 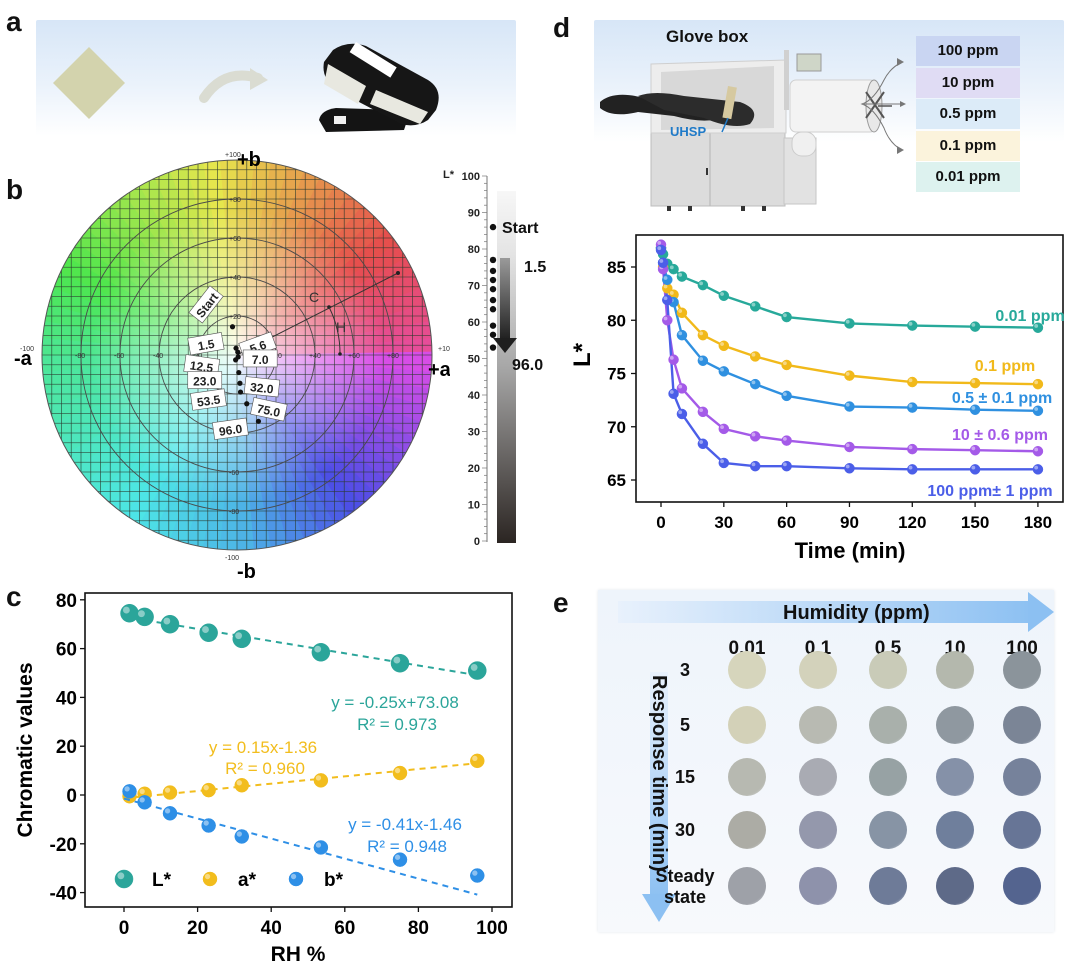 What do you see at coordinates (616, 267) in the screenshot?
I see `y-tick-label: 85` at bounding box center [616, 267].